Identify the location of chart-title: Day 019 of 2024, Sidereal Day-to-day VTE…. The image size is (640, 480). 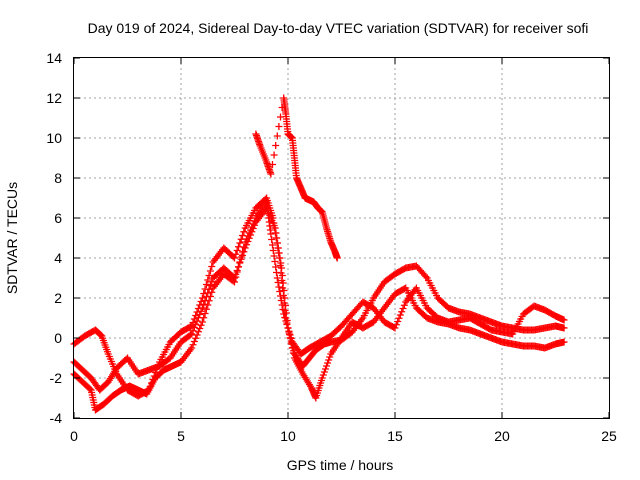
(338, 28).